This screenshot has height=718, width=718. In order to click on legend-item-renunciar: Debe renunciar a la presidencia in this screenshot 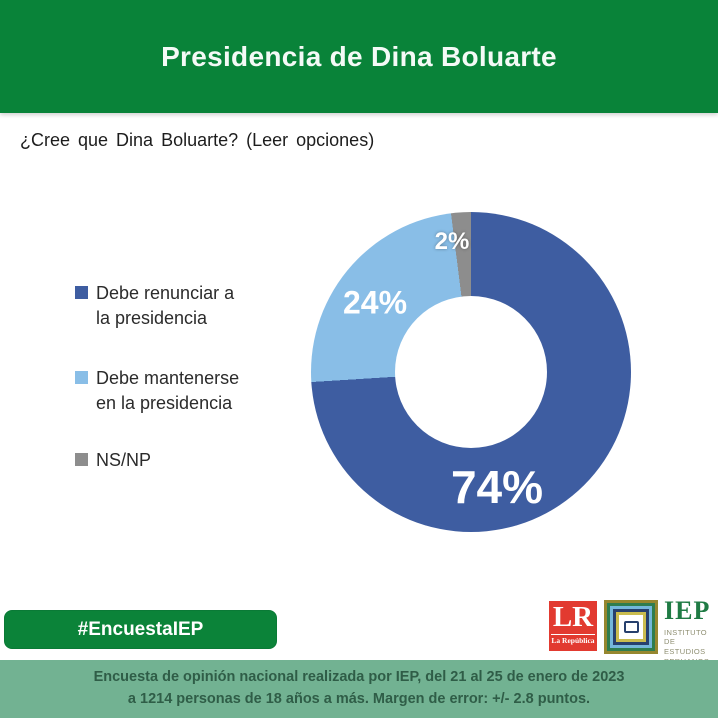, I will do `click(154, 306)`.